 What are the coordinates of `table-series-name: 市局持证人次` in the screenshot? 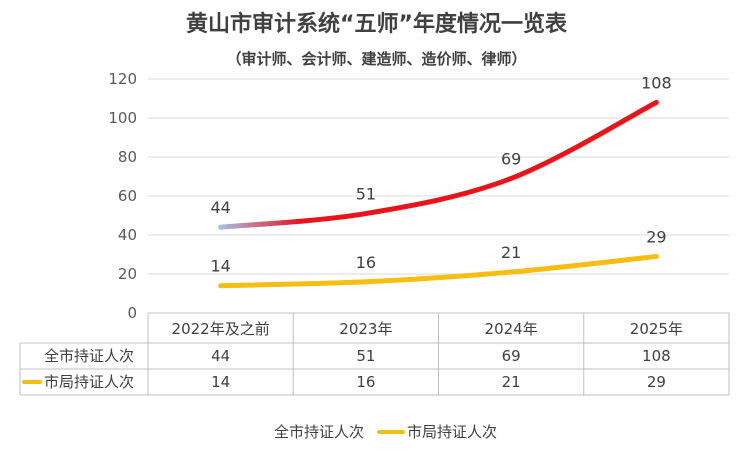 It's located at (89, 382).